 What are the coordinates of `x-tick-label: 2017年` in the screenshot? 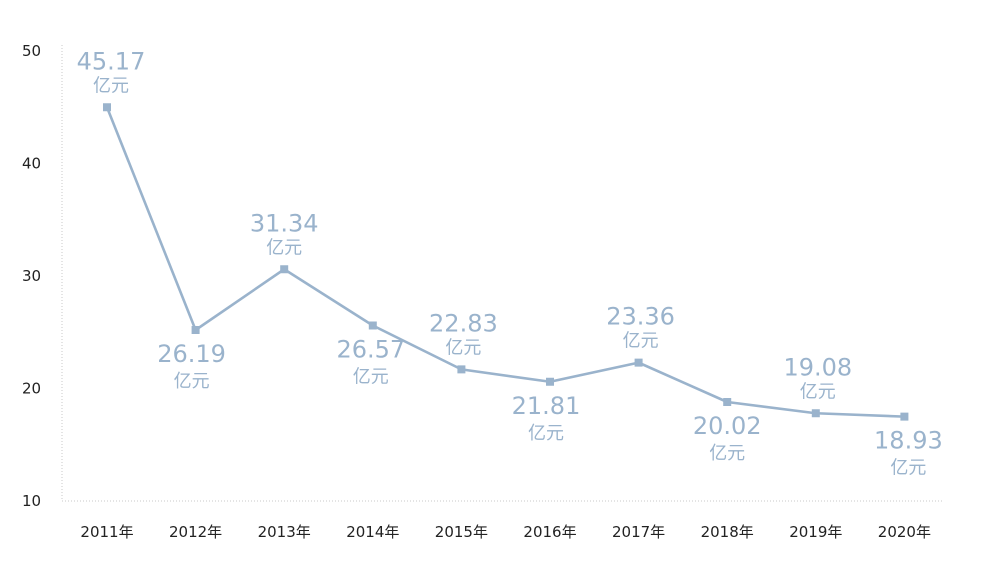 It's located at (638, 532).